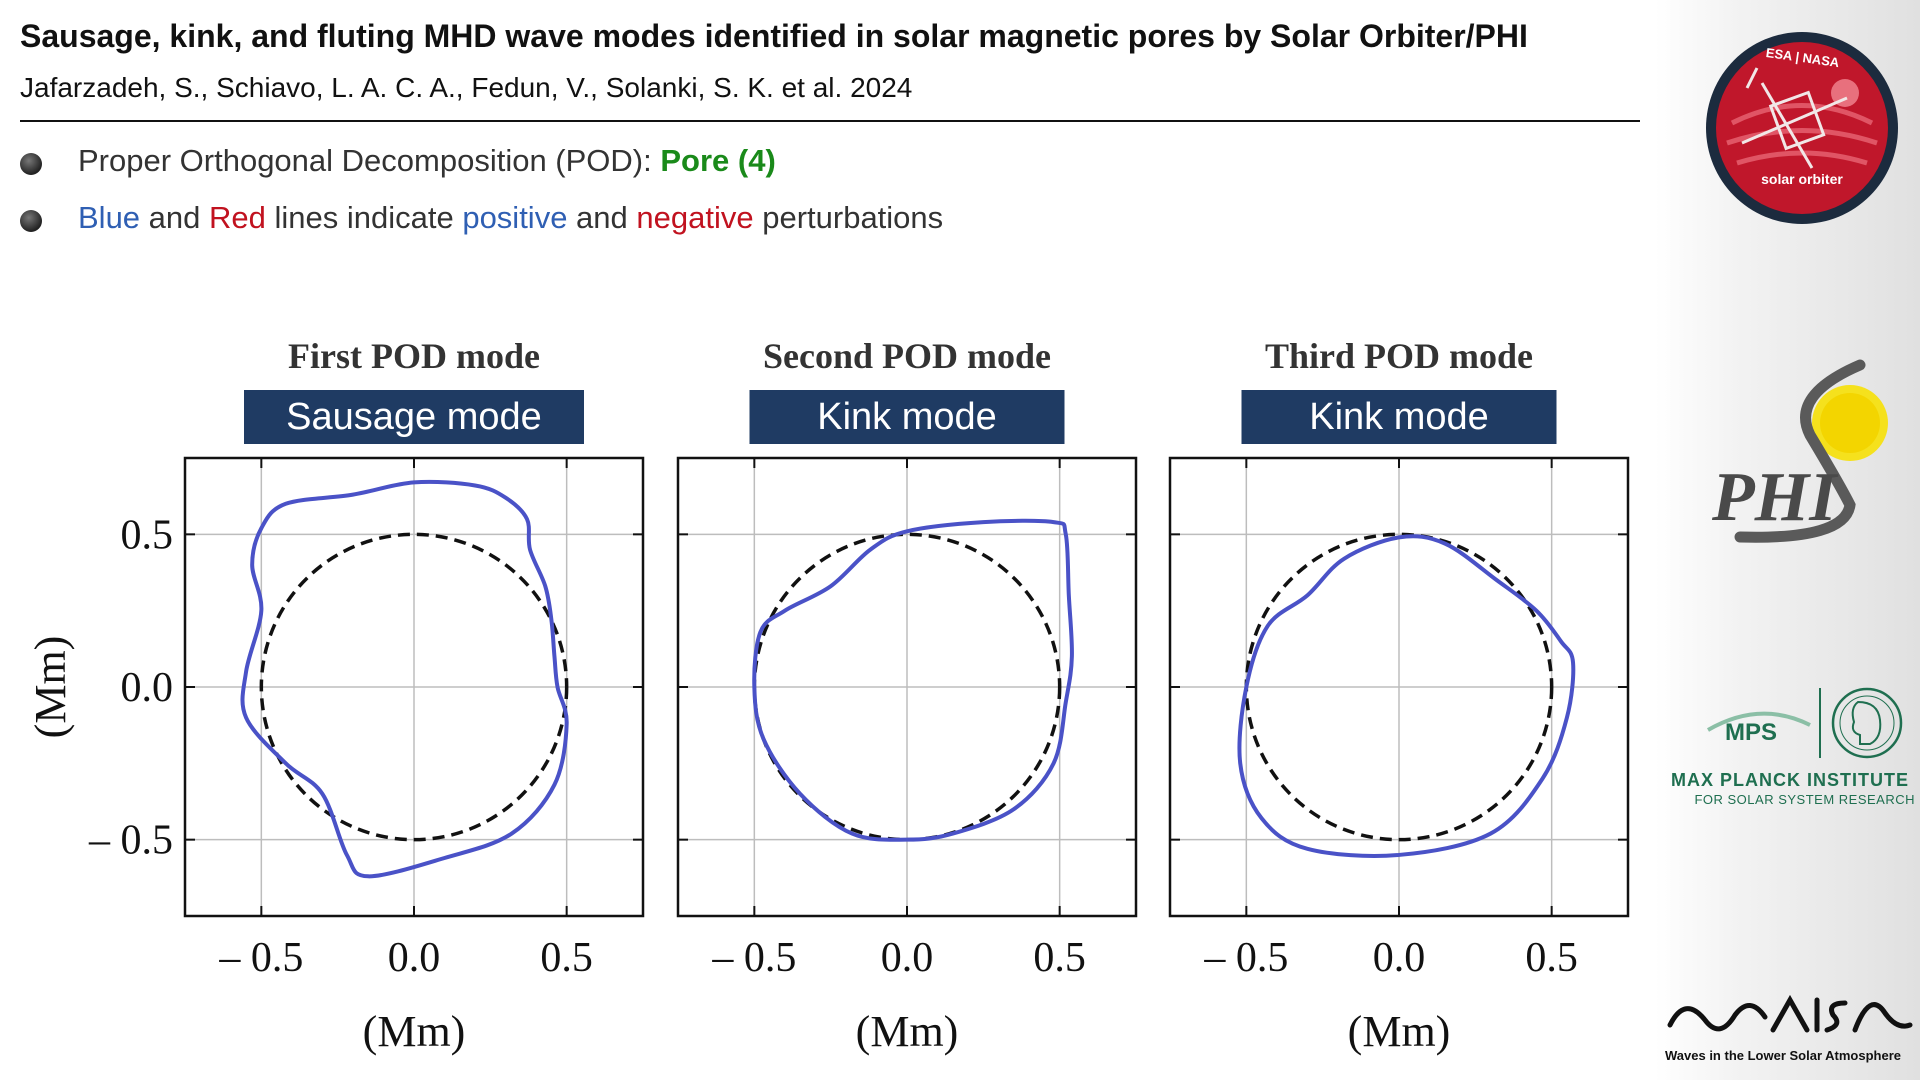 This screenshot has height=1080, width=1920. Describe the element at coordinates (1804, 799) in the screenshot. I see `mpi-subtitle: FOR SOLAR SYSTEM RESEARCH` at that location.